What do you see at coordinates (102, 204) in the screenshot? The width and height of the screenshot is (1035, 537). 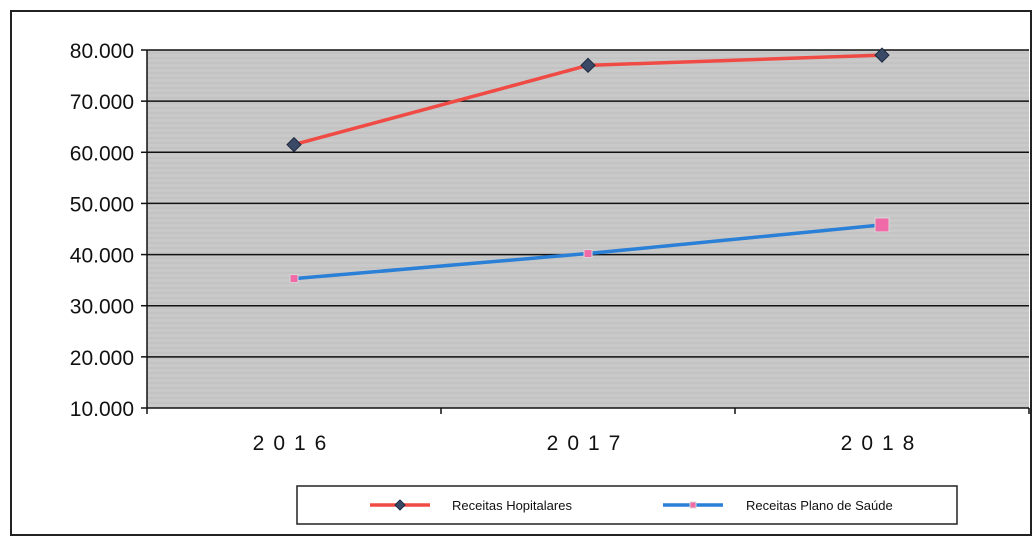 I see `y-tick-label: 50.000` at bounding box center [102, 204].